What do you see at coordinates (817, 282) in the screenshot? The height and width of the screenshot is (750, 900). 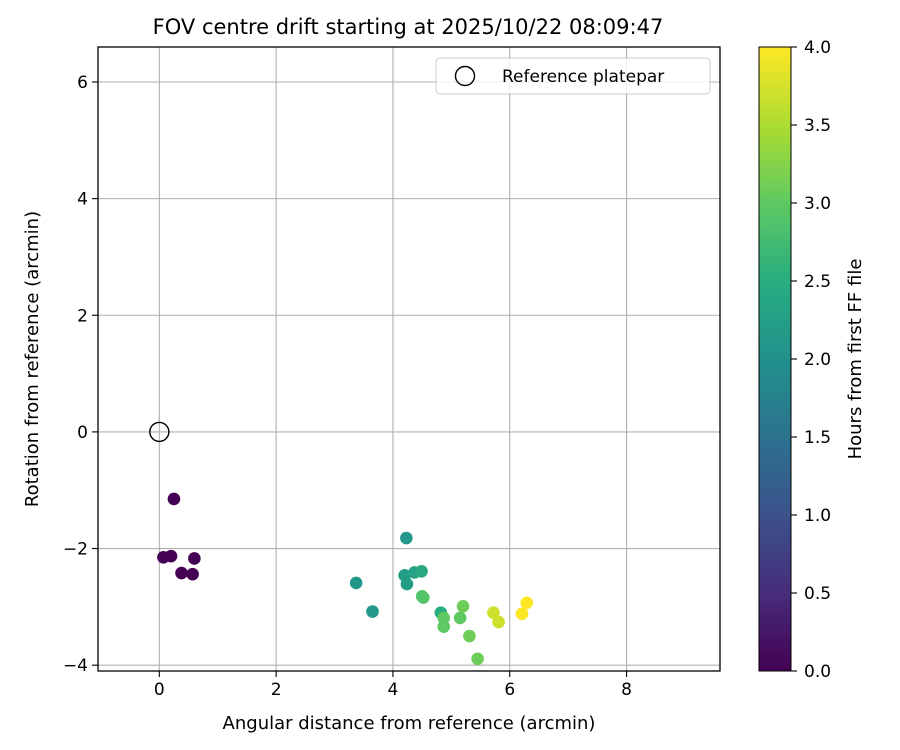 I see `colorbar-tick-label: 2.5` at bounding box center [817, 282].